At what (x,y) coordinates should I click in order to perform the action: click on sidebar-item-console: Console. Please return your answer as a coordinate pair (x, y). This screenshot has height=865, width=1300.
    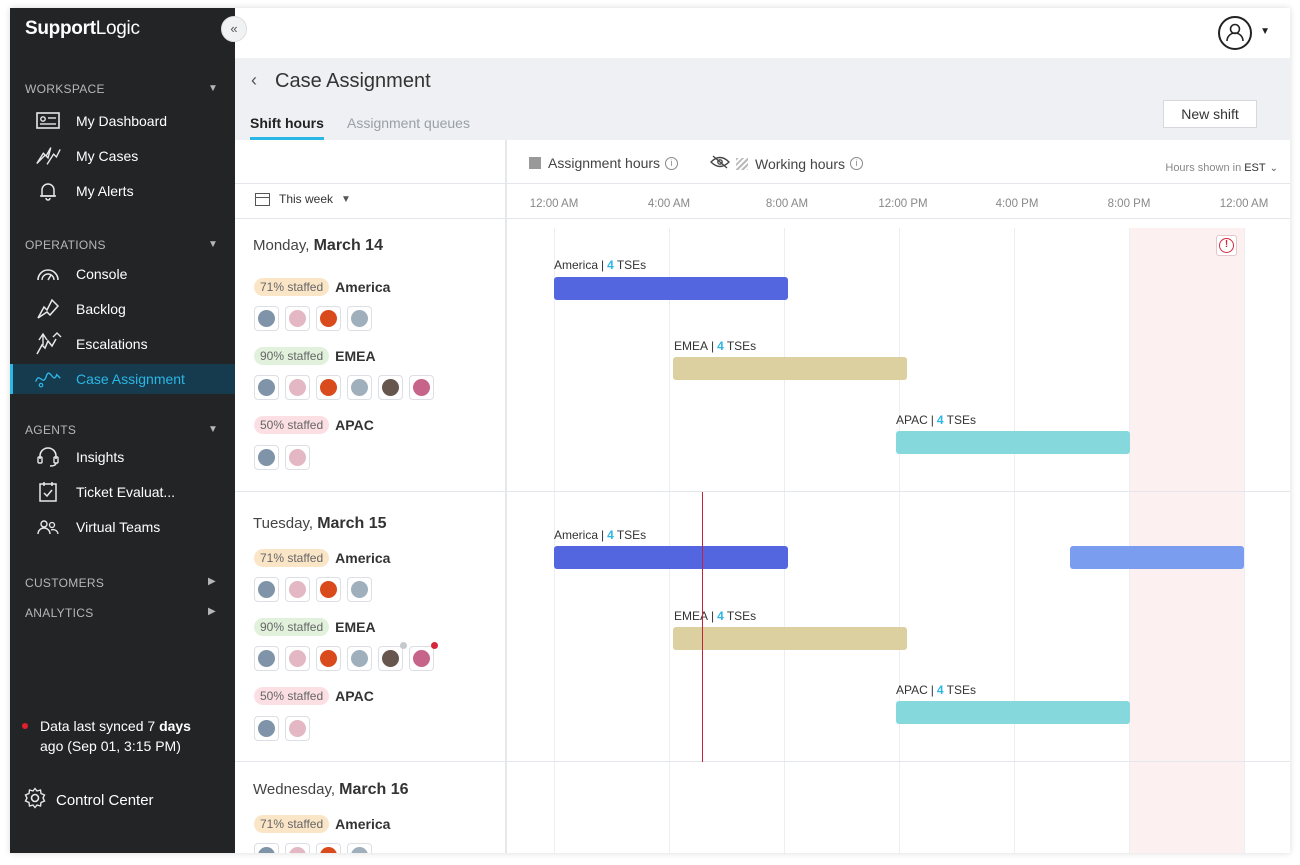
    Looking at the image, I should click on (122, 274).